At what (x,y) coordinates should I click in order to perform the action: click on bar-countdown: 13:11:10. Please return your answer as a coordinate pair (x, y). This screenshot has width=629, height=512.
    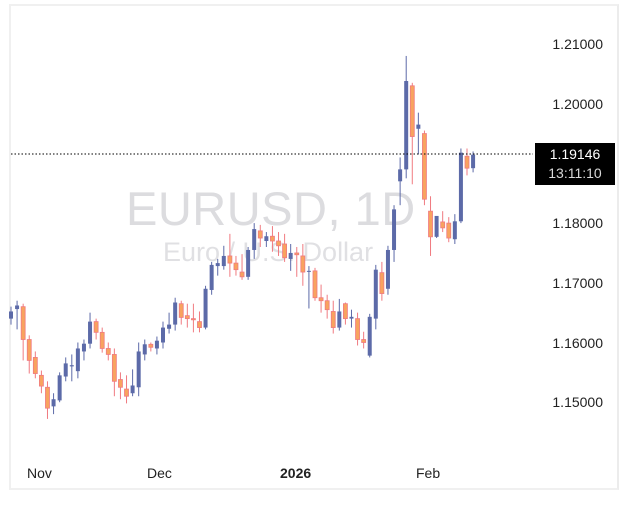
    Looking at the image, I should click on (575, 173).